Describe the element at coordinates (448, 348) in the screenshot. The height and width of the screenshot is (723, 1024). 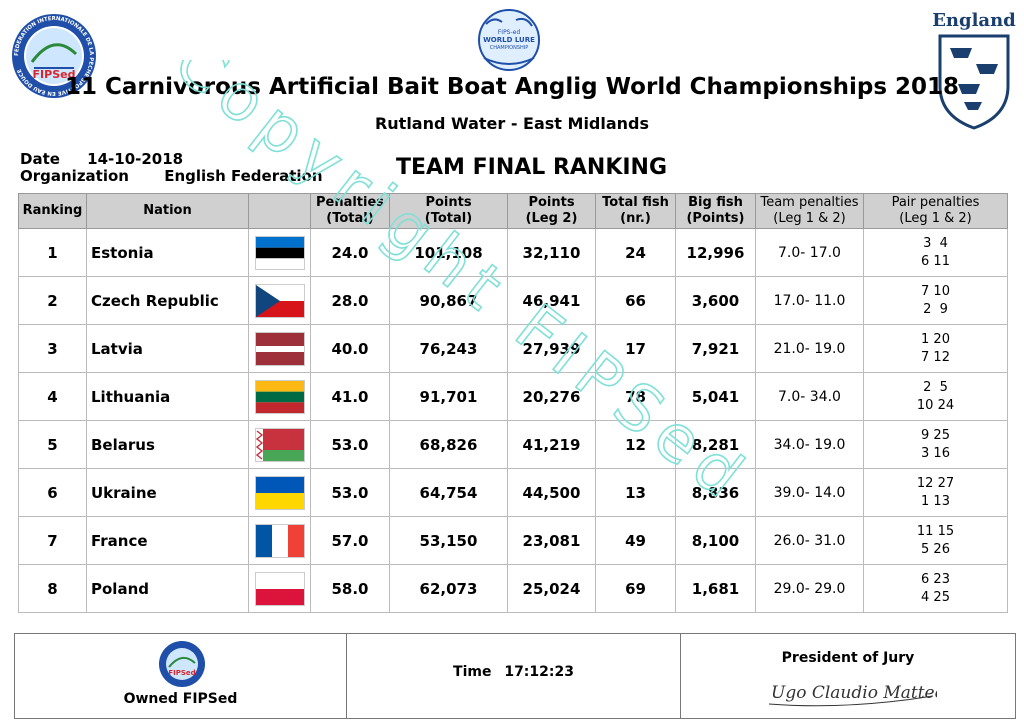
I see `points-total-cell: 76,243` at that location.